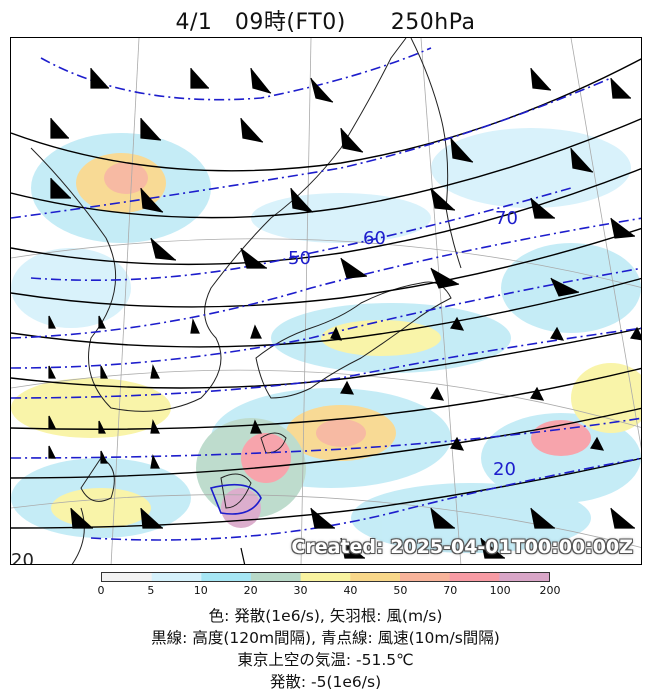 This screenshot has width=651, height=698. What do you see at coordinates (200, 590) in the screenshot?
I see `colorbar-tick-label: 10` at bounding box center [200, 590].